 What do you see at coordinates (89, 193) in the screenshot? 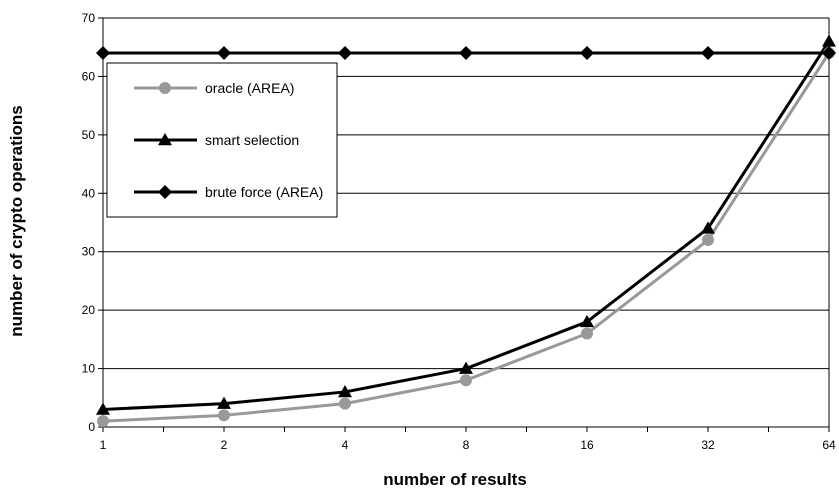
I see `y-tick-label: 40` at bounding box center [89, 193].